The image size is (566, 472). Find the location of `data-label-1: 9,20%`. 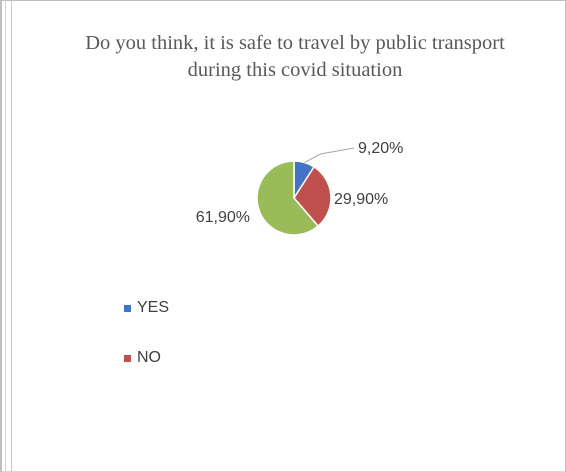

data-label-1: 9,20% is located at coordinates (380, 148).